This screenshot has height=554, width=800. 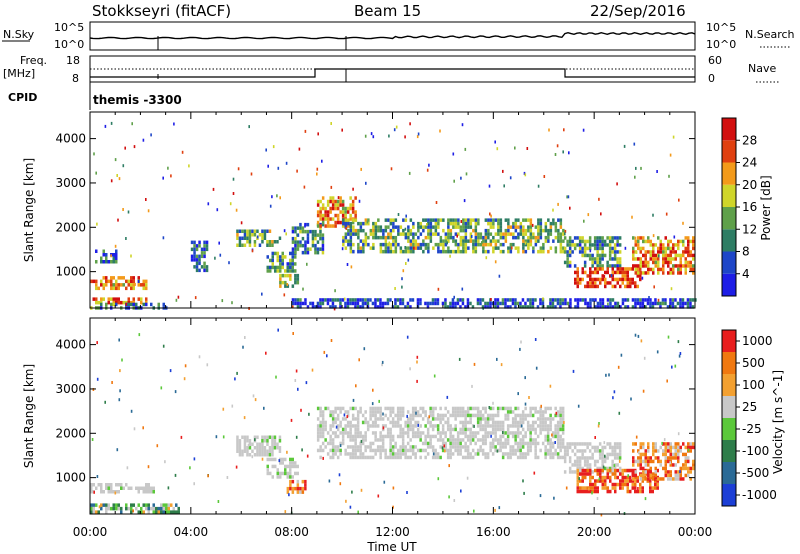 What do you see at coordinates (392, 35) in the screenshot?
I see `noise-trace` at bounding box center [392, 35].